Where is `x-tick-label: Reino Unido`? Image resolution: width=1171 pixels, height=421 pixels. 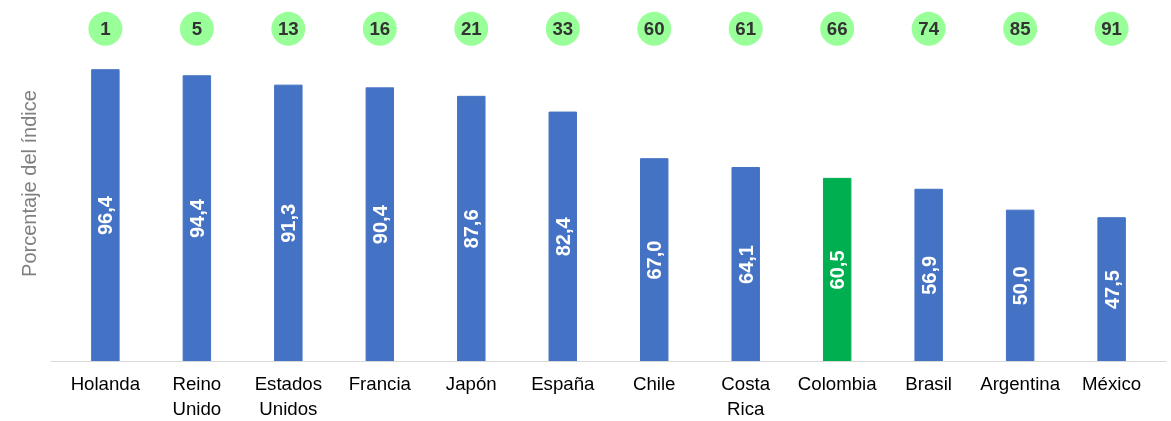
x-tick-label: Reino Unido is located at coordinates (197, 395).